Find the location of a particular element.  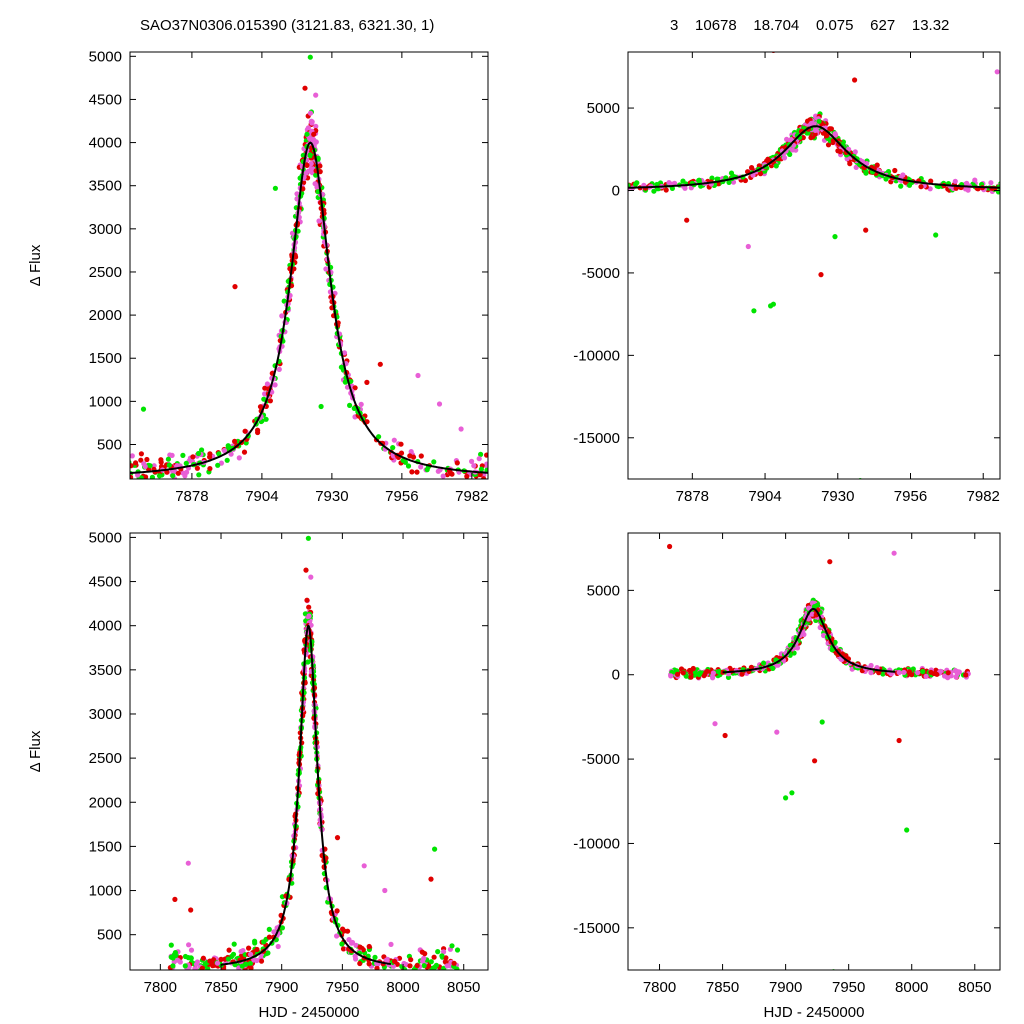

x-axis-label: HJD - 2450000 is located at coordinates (814, 1012).